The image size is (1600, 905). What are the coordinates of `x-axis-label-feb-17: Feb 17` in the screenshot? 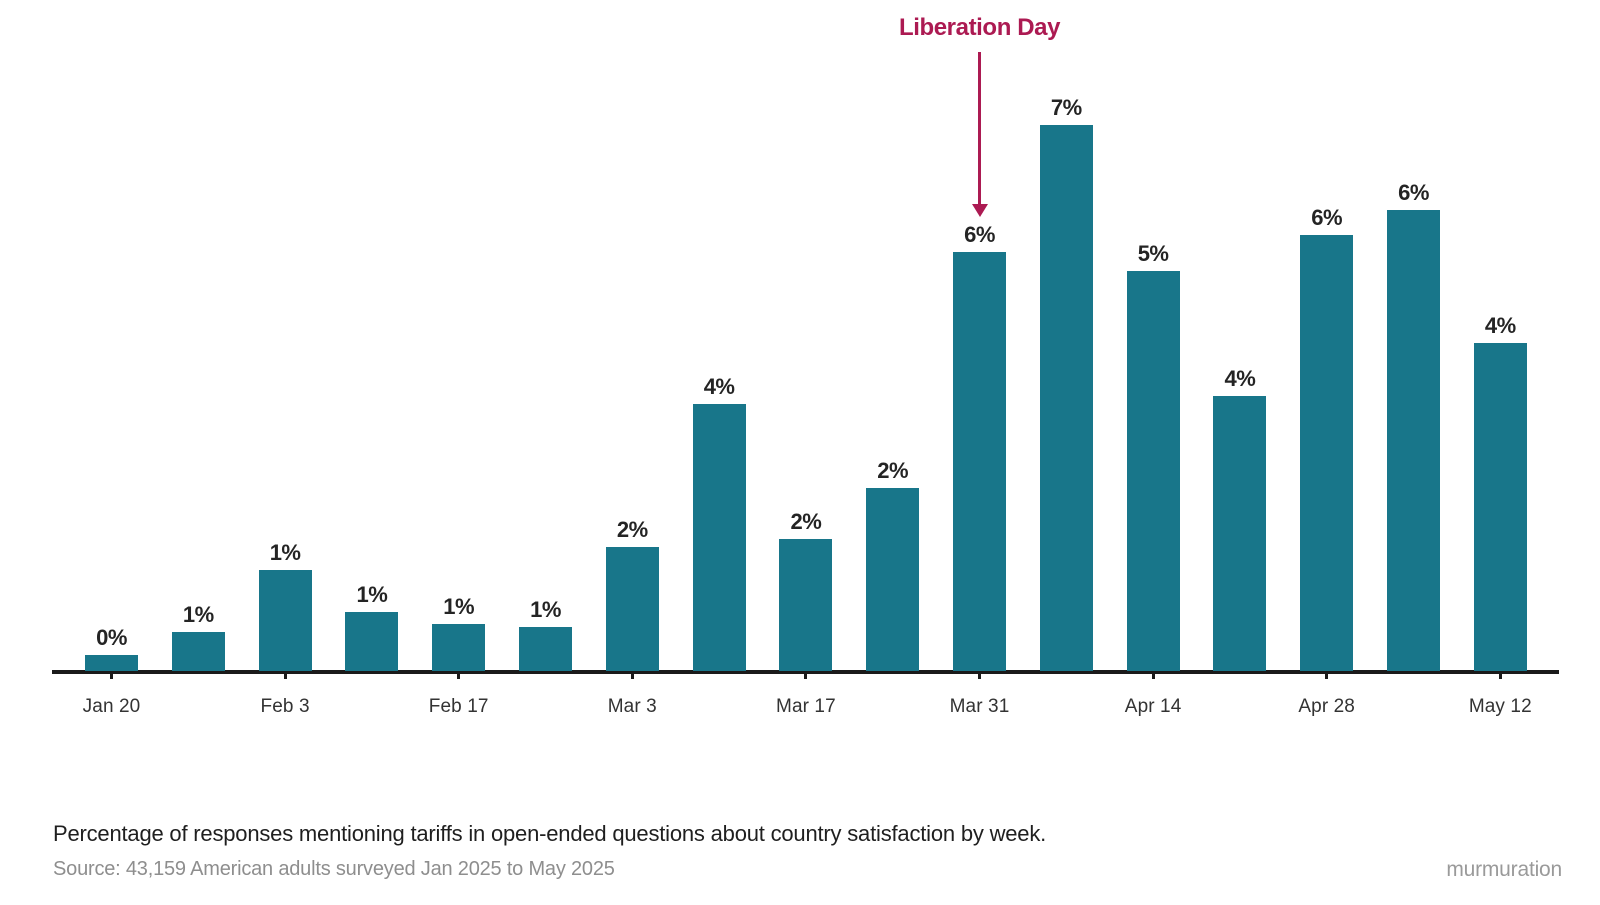 It's located at (458, 706).